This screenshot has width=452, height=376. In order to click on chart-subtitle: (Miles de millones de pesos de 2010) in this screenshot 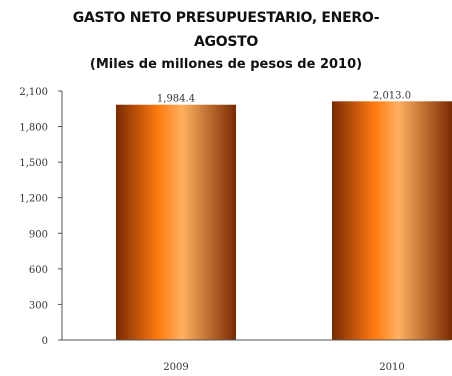, I will do `click(226, 64)`.